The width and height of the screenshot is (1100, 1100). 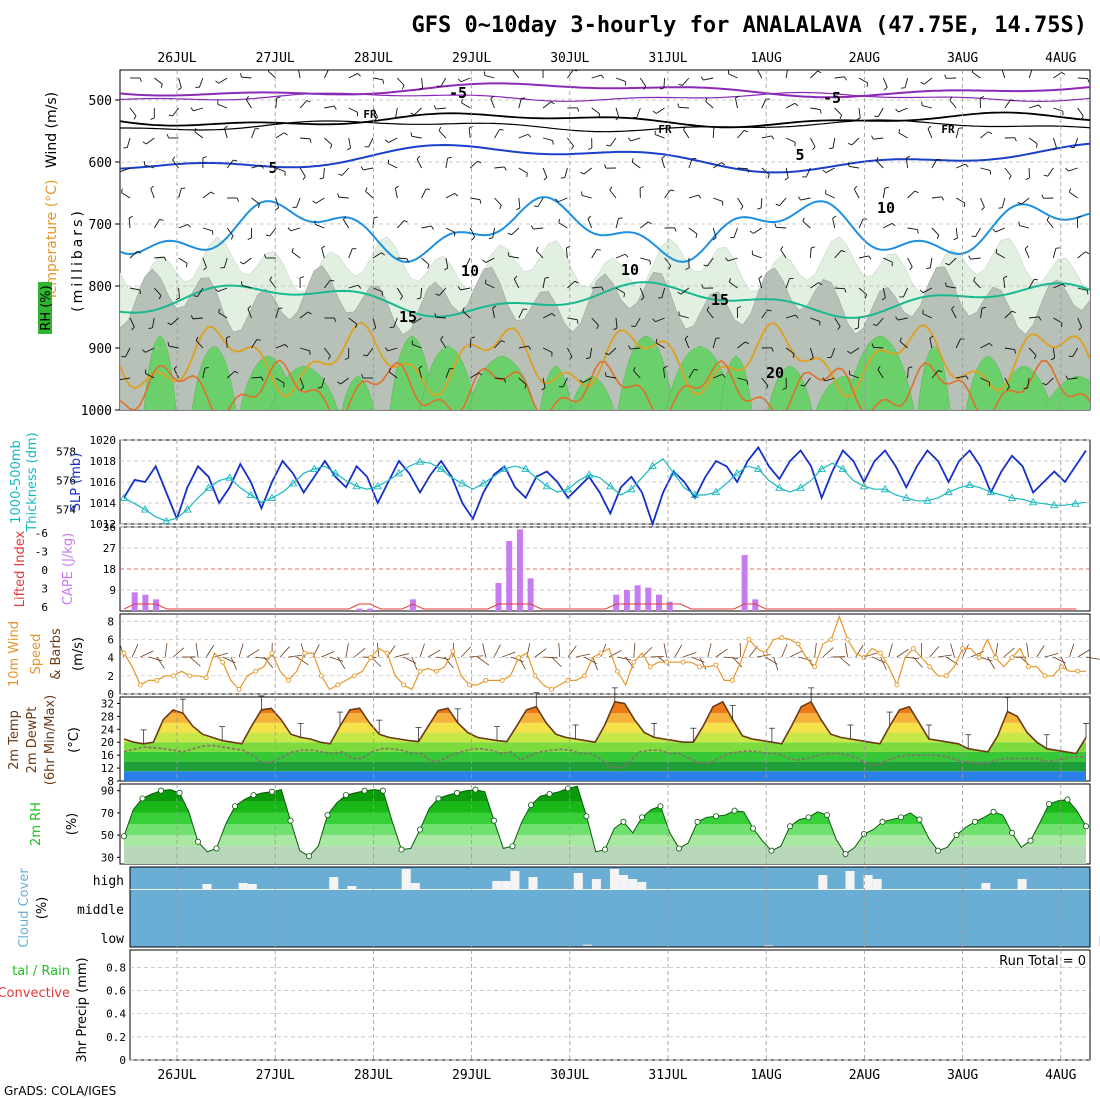 I want to click on li-line, so click(x=600, y=606).